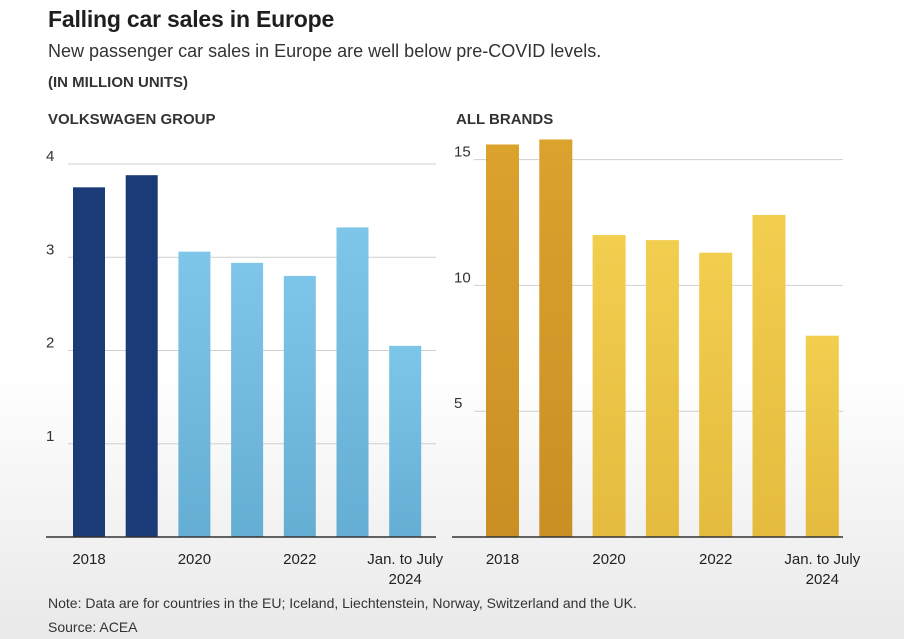 The image size is (904, 639). Describe the element at coordinates (50, 343) in the screenshot. I see `y-tick-label: 2` at that location.